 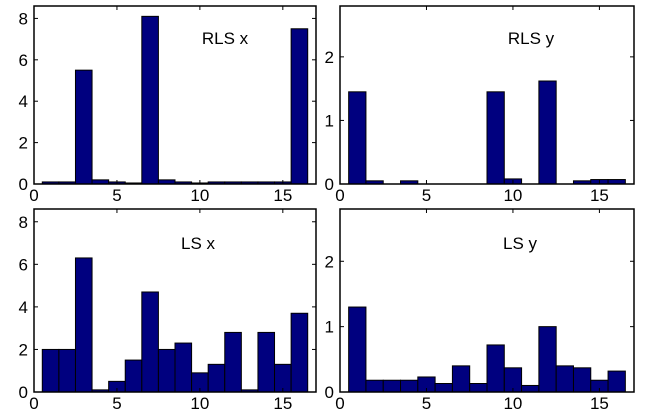 I want to click on subplot-title: LS x, so click(x=198, y=243).